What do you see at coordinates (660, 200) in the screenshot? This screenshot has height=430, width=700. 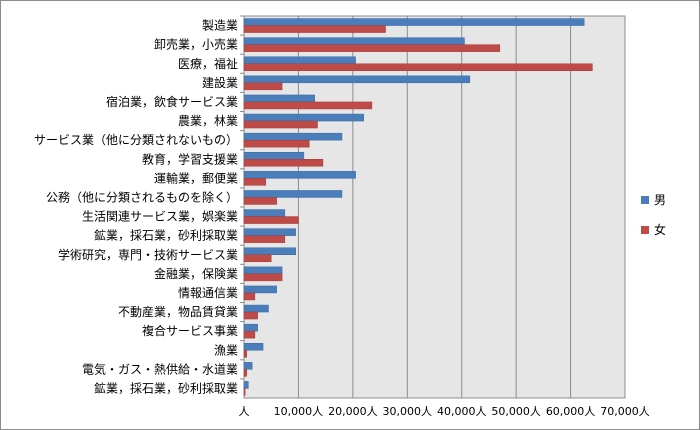 I see `legend-label: 男` at bounding box center [660, 200].